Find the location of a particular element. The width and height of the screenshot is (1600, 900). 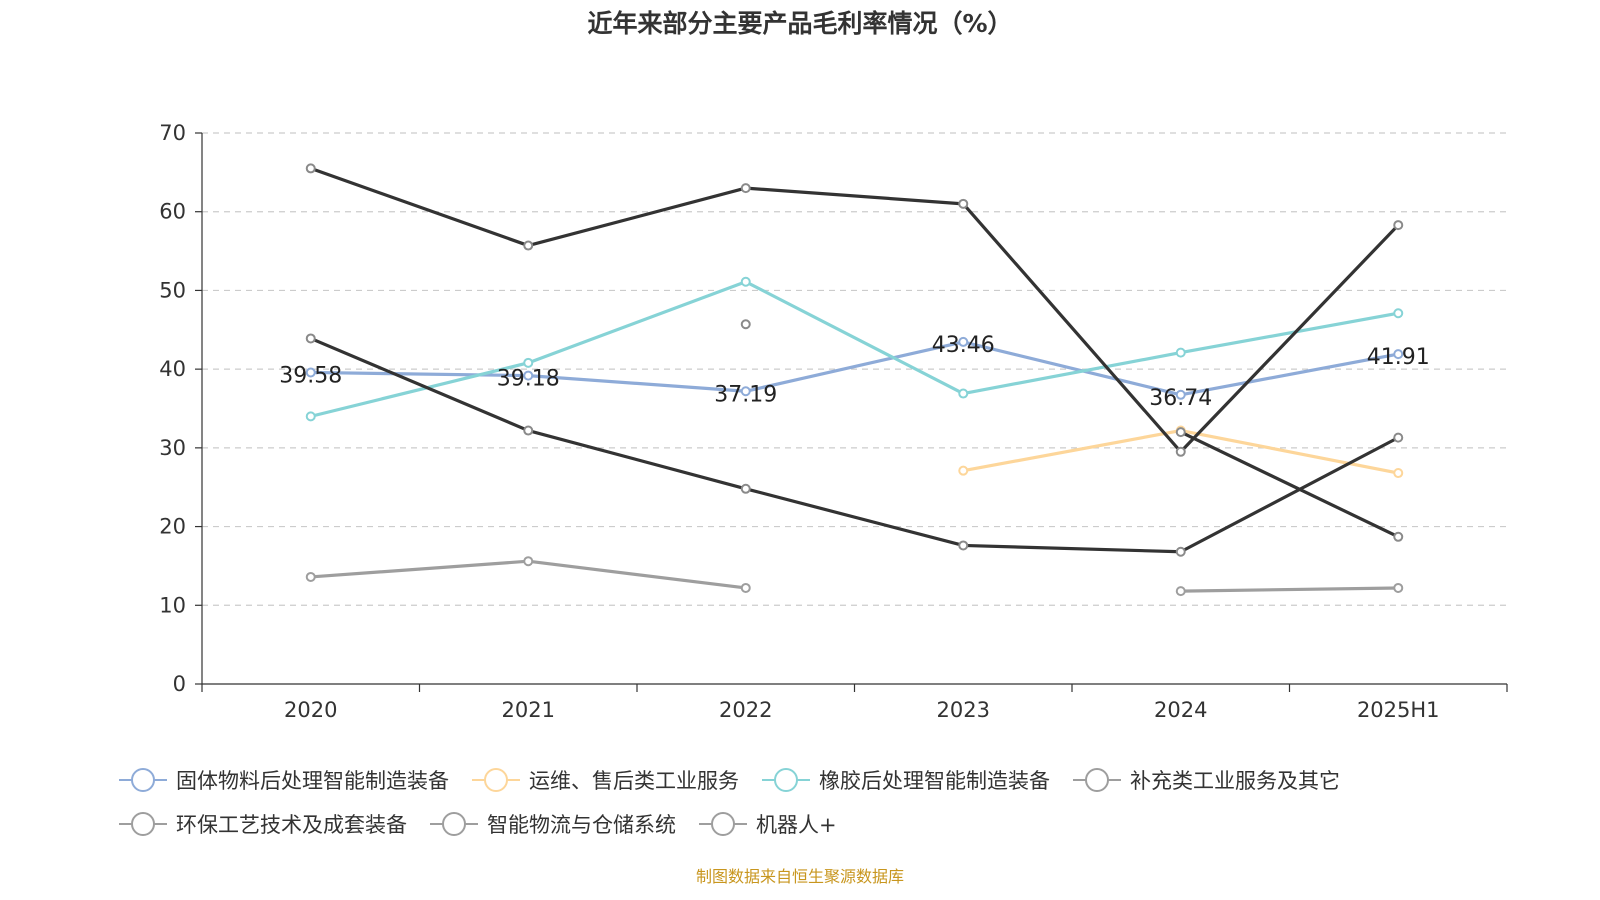

y-tick-label: 50 is located at coordinates (172, 290).